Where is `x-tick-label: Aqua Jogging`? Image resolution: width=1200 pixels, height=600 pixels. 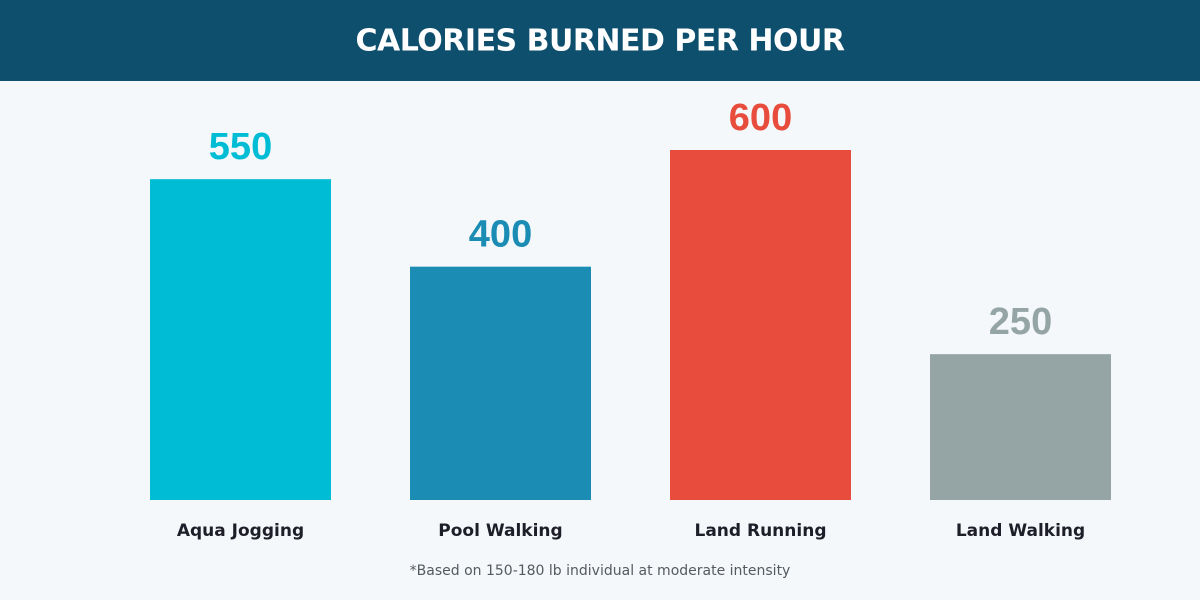 x-tick-label: Aqua Jogging is located at coordinates (240, 531).